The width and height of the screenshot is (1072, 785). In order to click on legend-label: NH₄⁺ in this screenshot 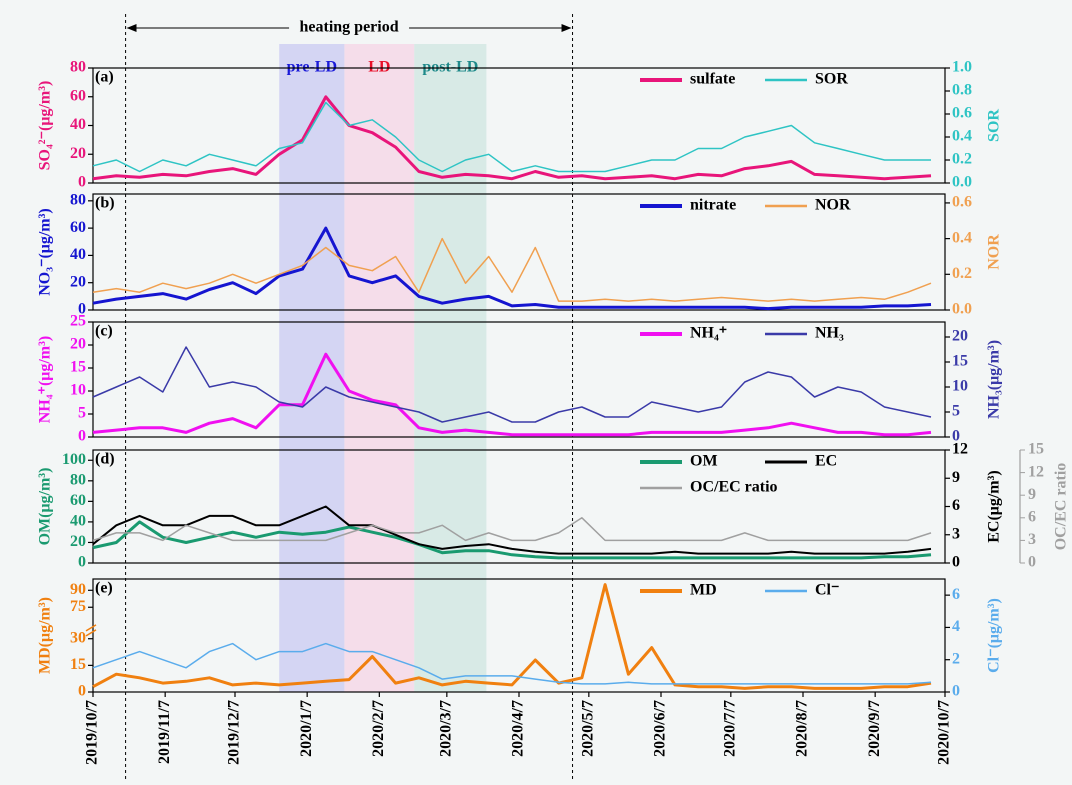, I will do `click(708, 333)`.